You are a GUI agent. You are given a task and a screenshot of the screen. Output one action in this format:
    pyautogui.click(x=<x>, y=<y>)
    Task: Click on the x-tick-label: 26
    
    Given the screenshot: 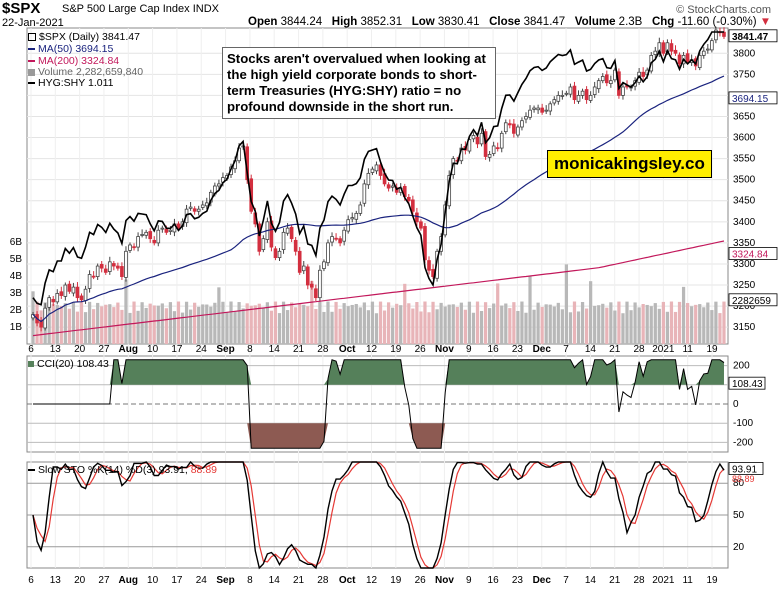 What is the action you would take?
    pyautogui.click(x=421, y=349)
    